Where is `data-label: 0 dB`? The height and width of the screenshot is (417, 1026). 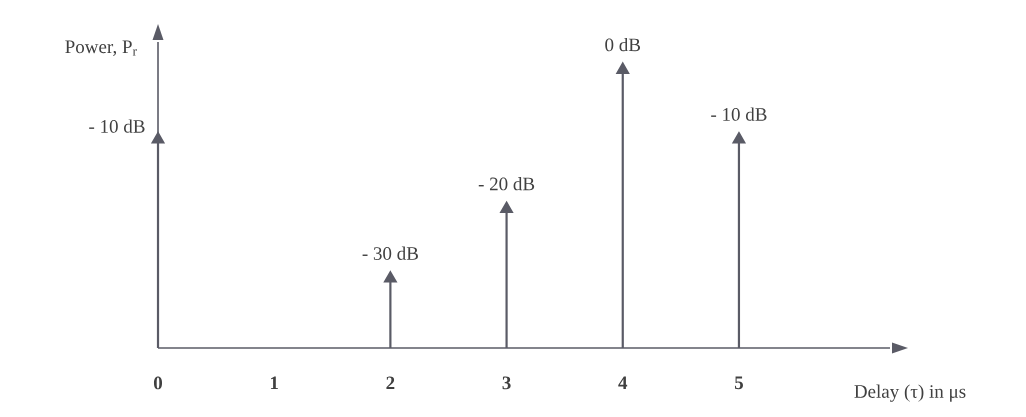 data-label: 0 dB is located at coordinates (623, 44).